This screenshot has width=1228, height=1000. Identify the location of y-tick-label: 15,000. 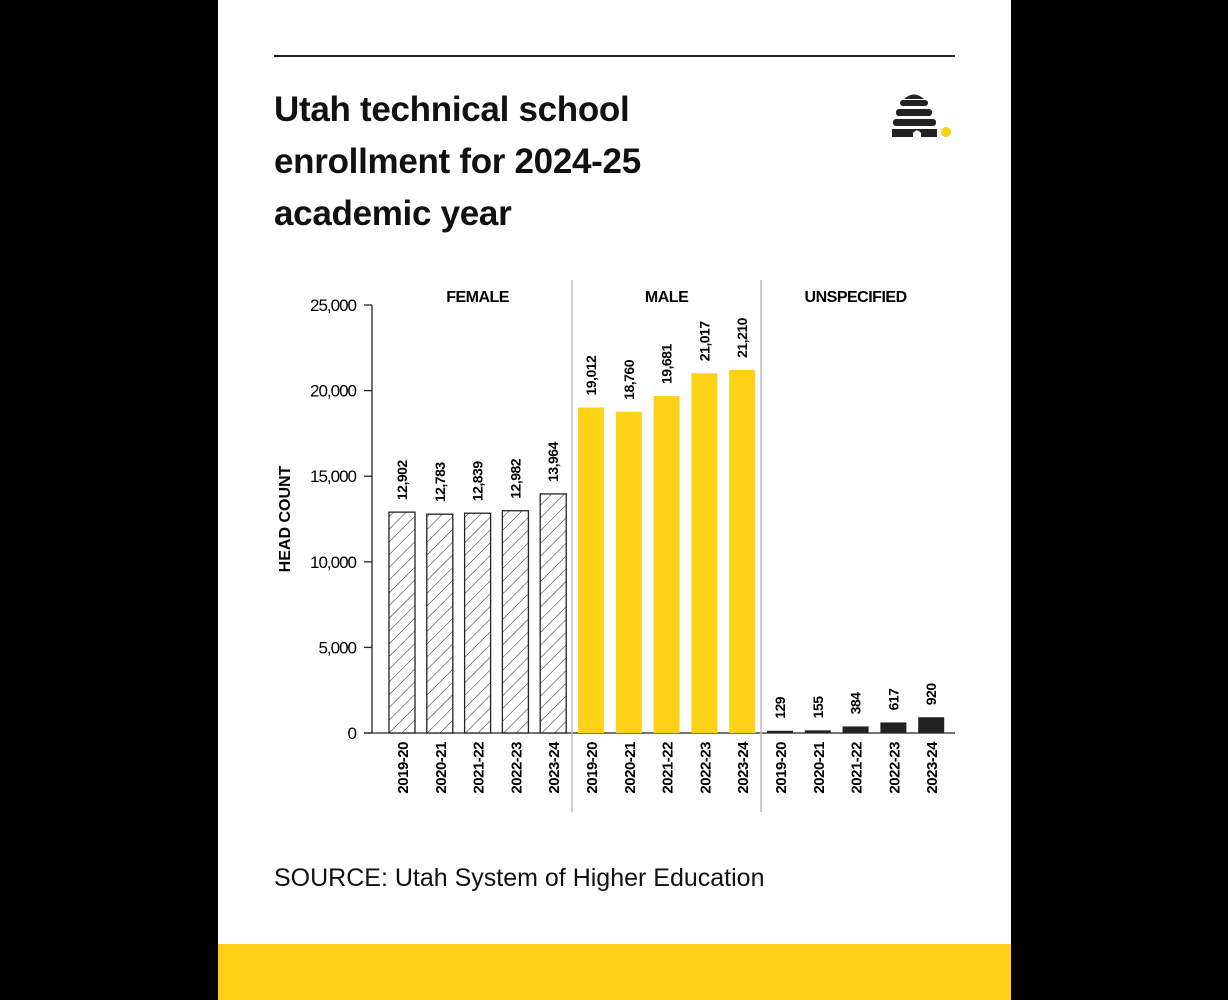
(333, 476).